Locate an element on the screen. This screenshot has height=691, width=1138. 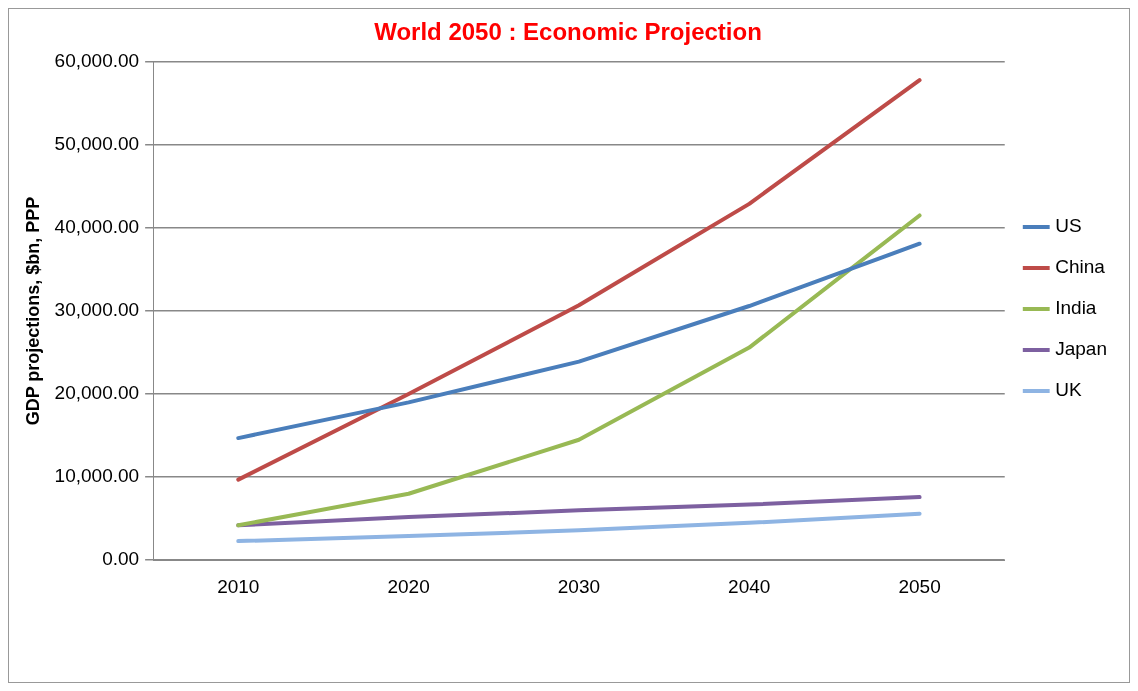
x-tick-label: 2010 is located at coordinates (238, 586).